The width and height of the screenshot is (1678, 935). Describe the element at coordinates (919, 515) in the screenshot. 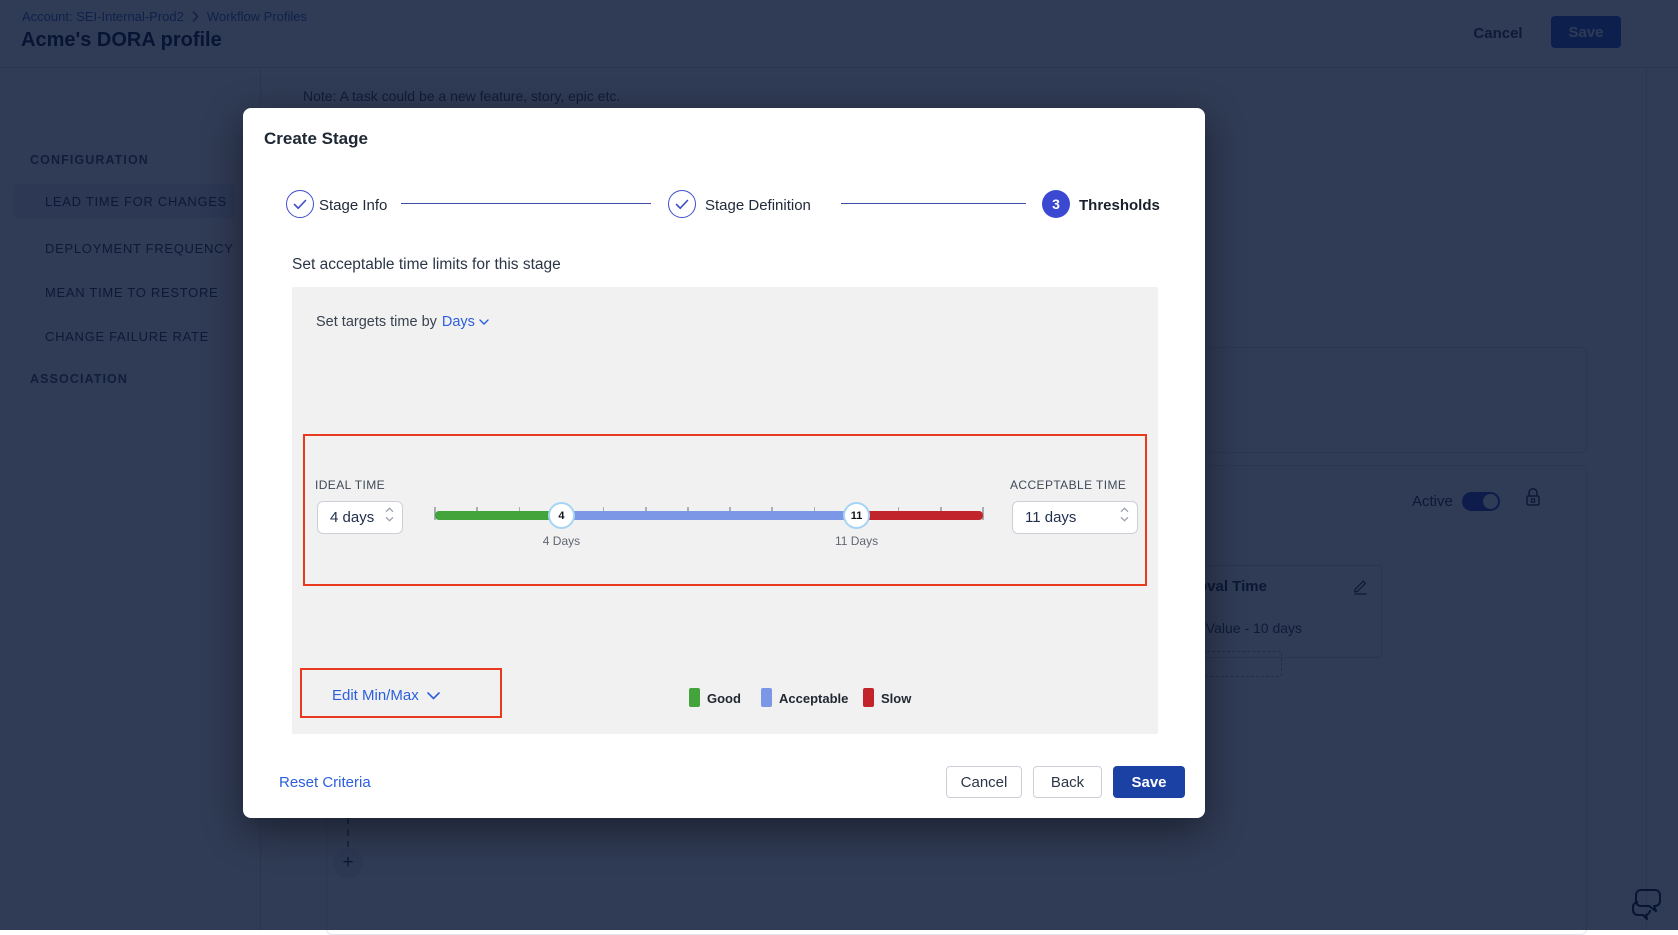

I see `zone-slow` at that location.